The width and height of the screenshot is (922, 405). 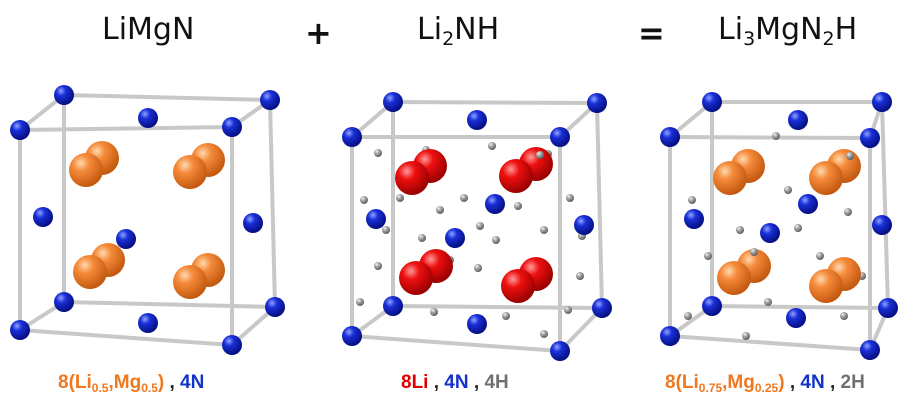 What do you see at coordinates (455, 382) in the screenshot?
I see `caption-li2nh: 8Li , 4N , 4H` at bounding box center [455, 382].